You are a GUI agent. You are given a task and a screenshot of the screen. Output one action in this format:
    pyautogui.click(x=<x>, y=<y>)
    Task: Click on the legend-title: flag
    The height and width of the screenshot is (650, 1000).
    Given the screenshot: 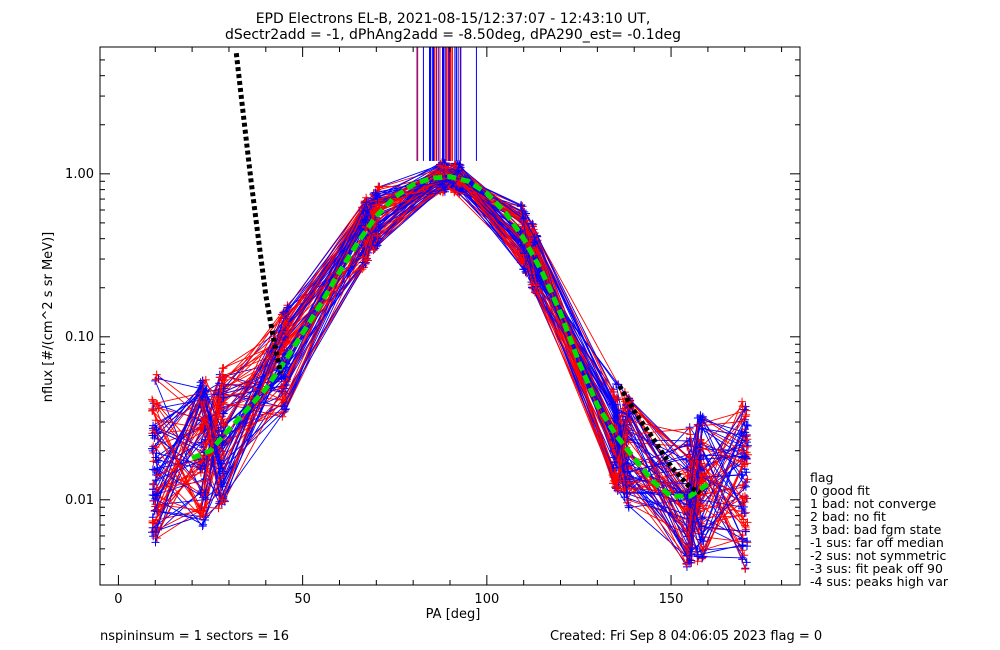 What is the action you would take?
    pyautogui.click(x=821, y=477)
    